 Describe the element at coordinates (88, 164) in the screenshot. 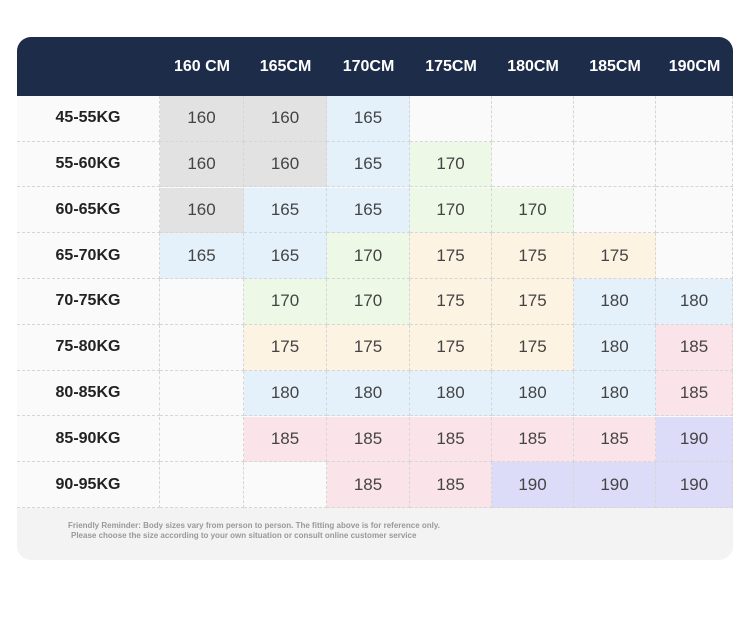

I see `row-label: 55-60KG` at that location.